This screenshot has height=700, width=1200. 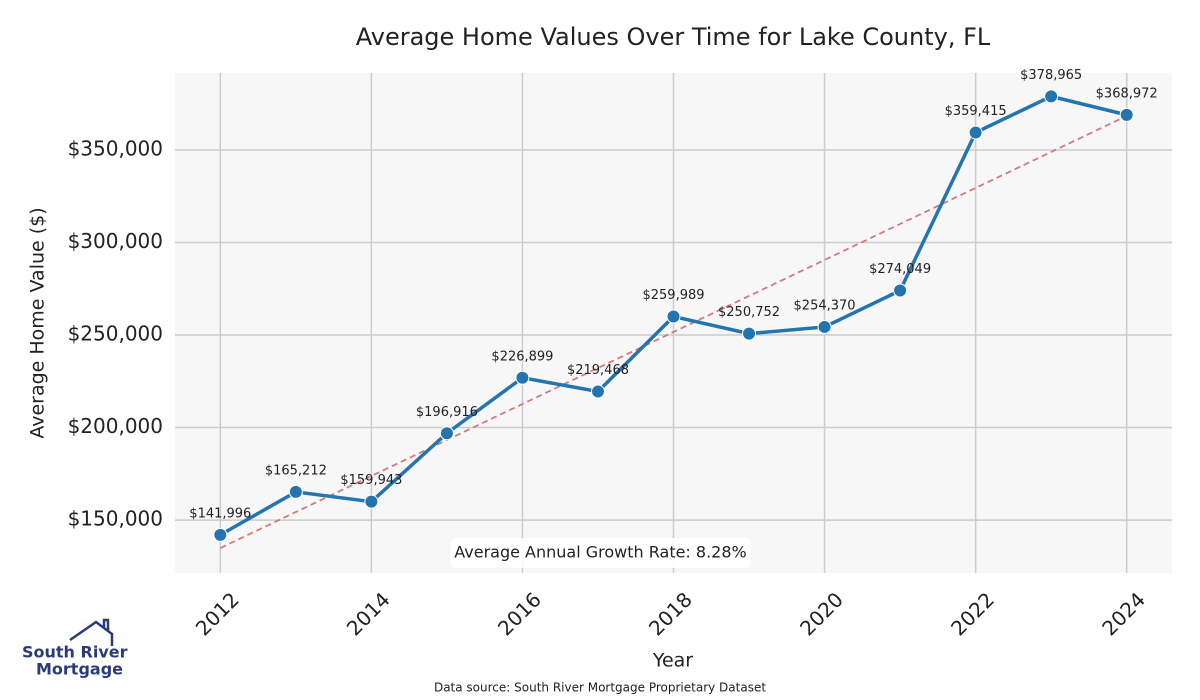 I want to click on data-label: $368,972, so click(x=1127, y=93).